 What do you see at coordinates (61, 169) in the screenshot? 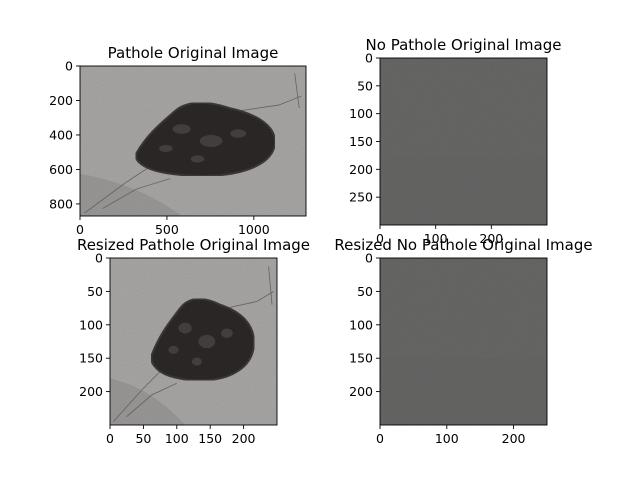
I see `y-tick-label: 600` at bounding box center [61, 169].